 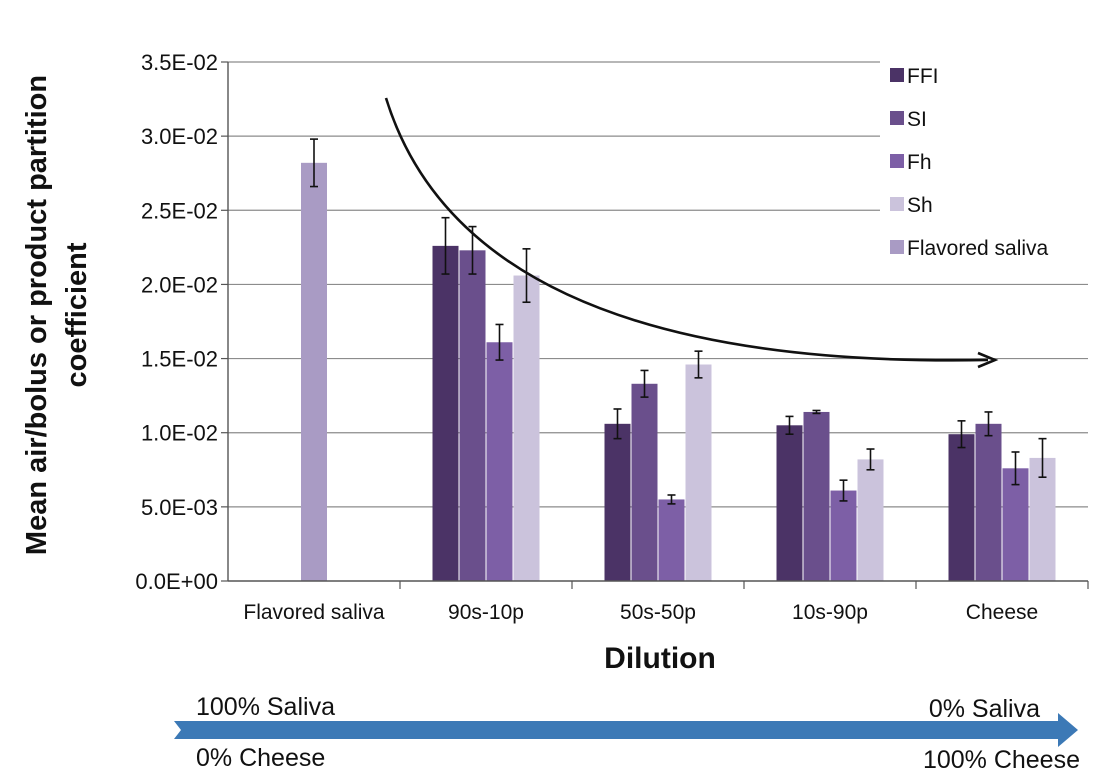 What do you see at coordinates (870, 520) in the screenshot?
I see `bar-sh-10s-90p` at bounding box center [870, 520].